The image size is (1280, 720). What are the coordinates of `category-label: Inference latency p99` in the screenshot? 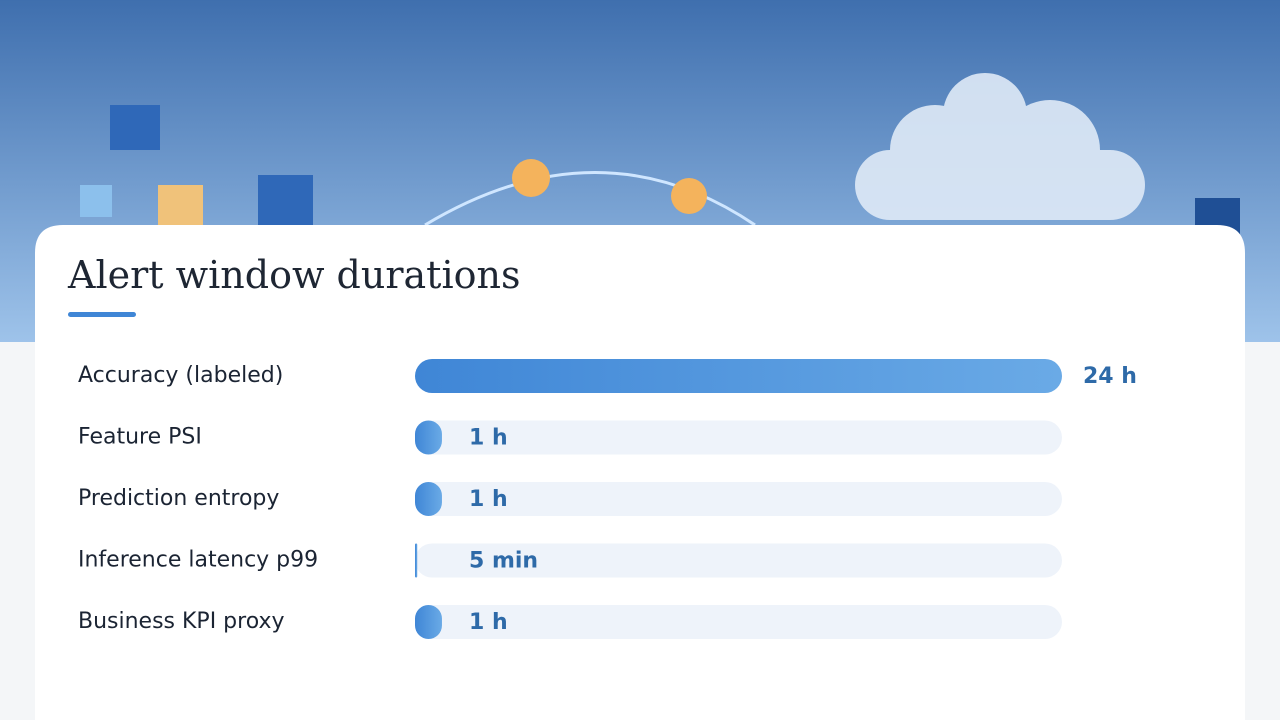 It's located at (198, 560).